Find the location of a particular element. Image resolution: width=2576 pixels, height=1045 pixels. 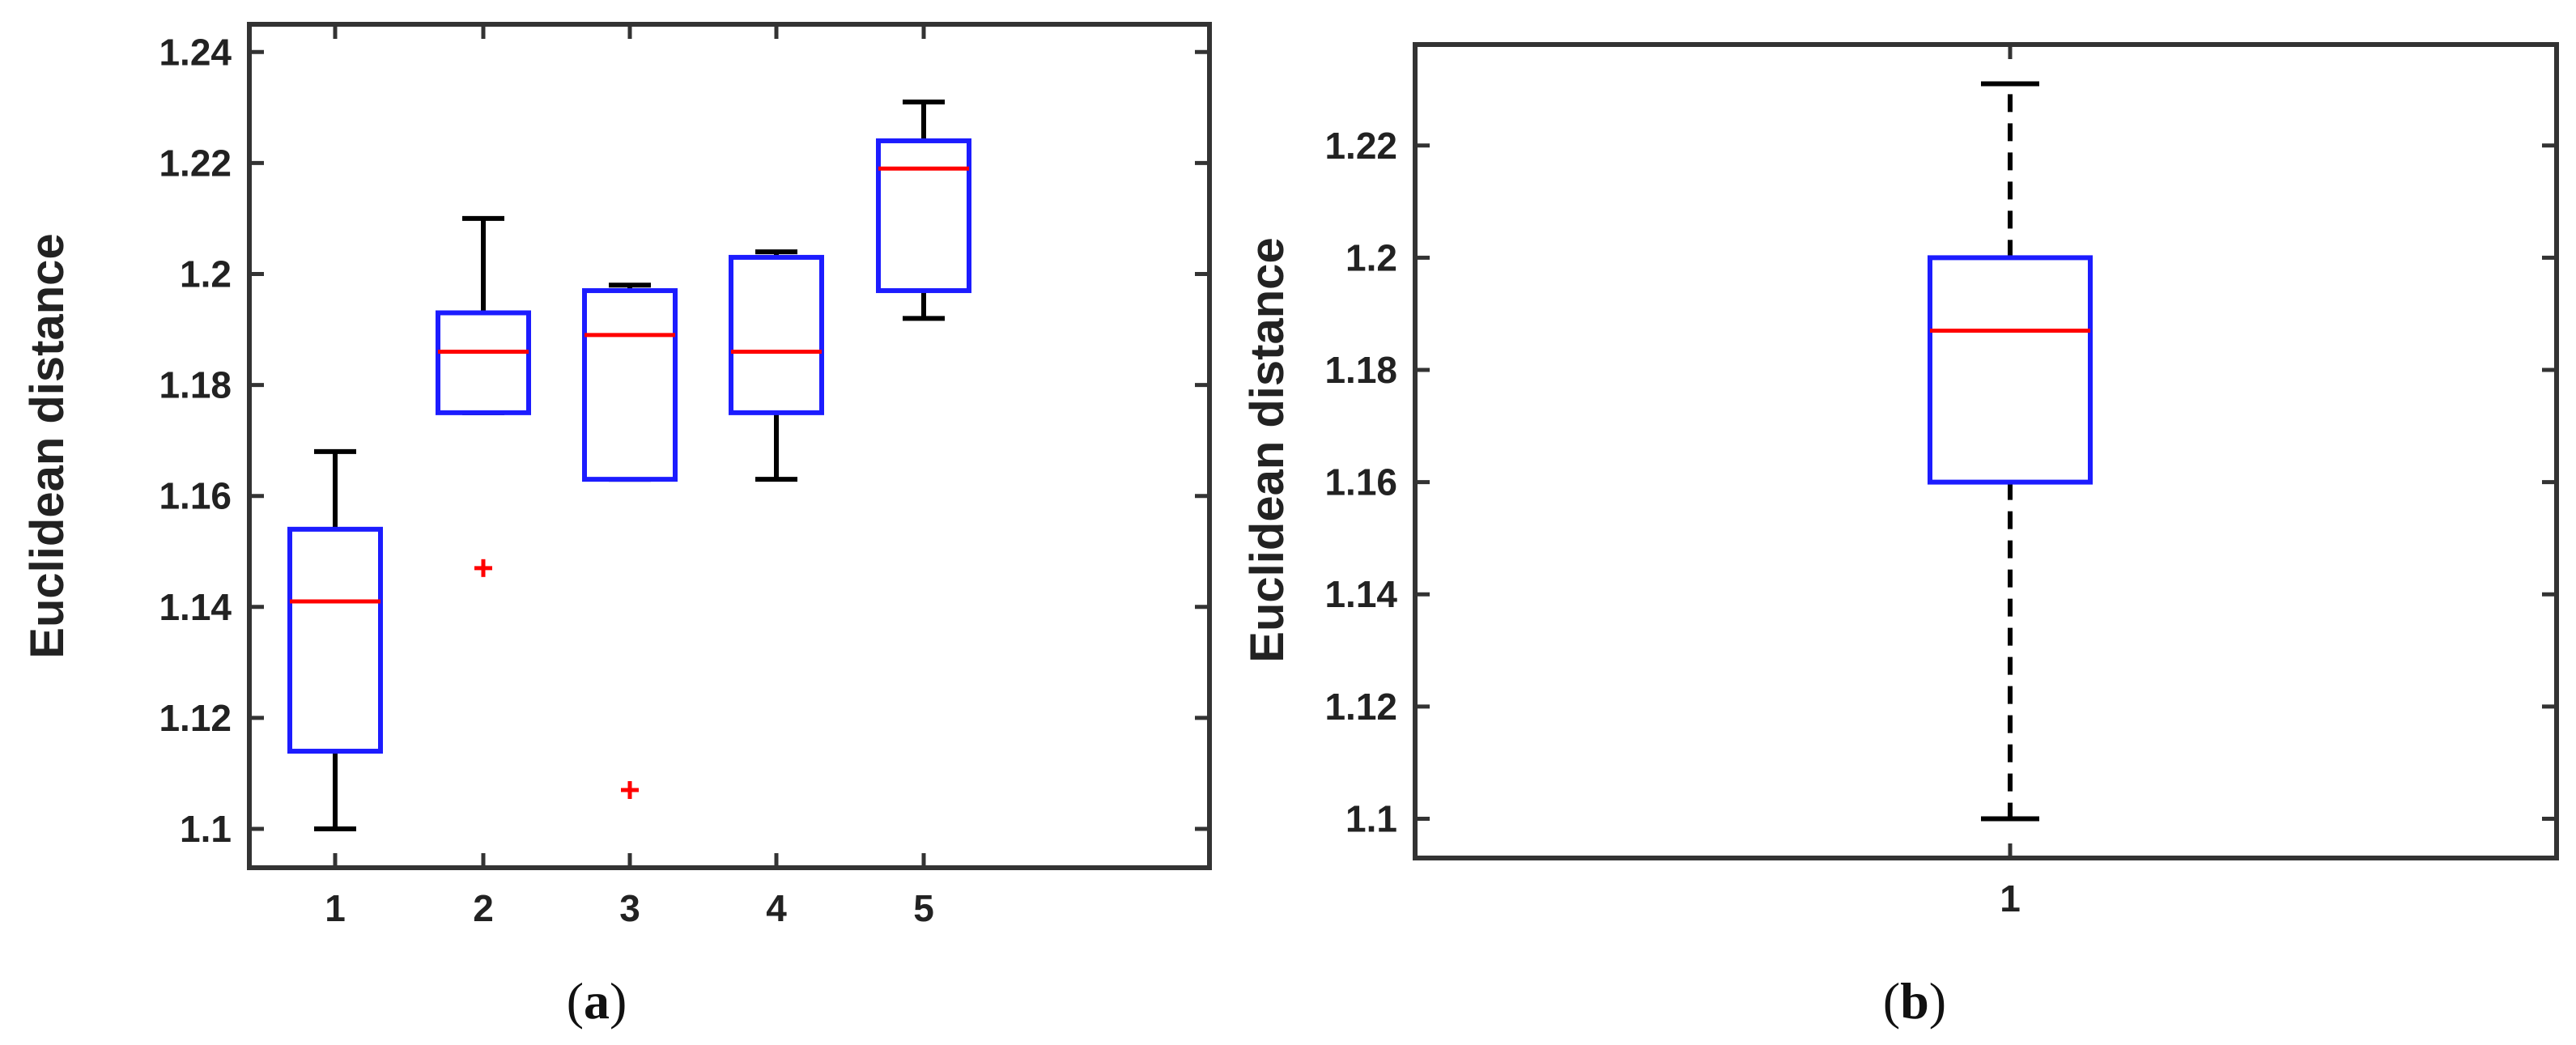

panel-a-caption: (a) is located at coordinates (597, 1001).